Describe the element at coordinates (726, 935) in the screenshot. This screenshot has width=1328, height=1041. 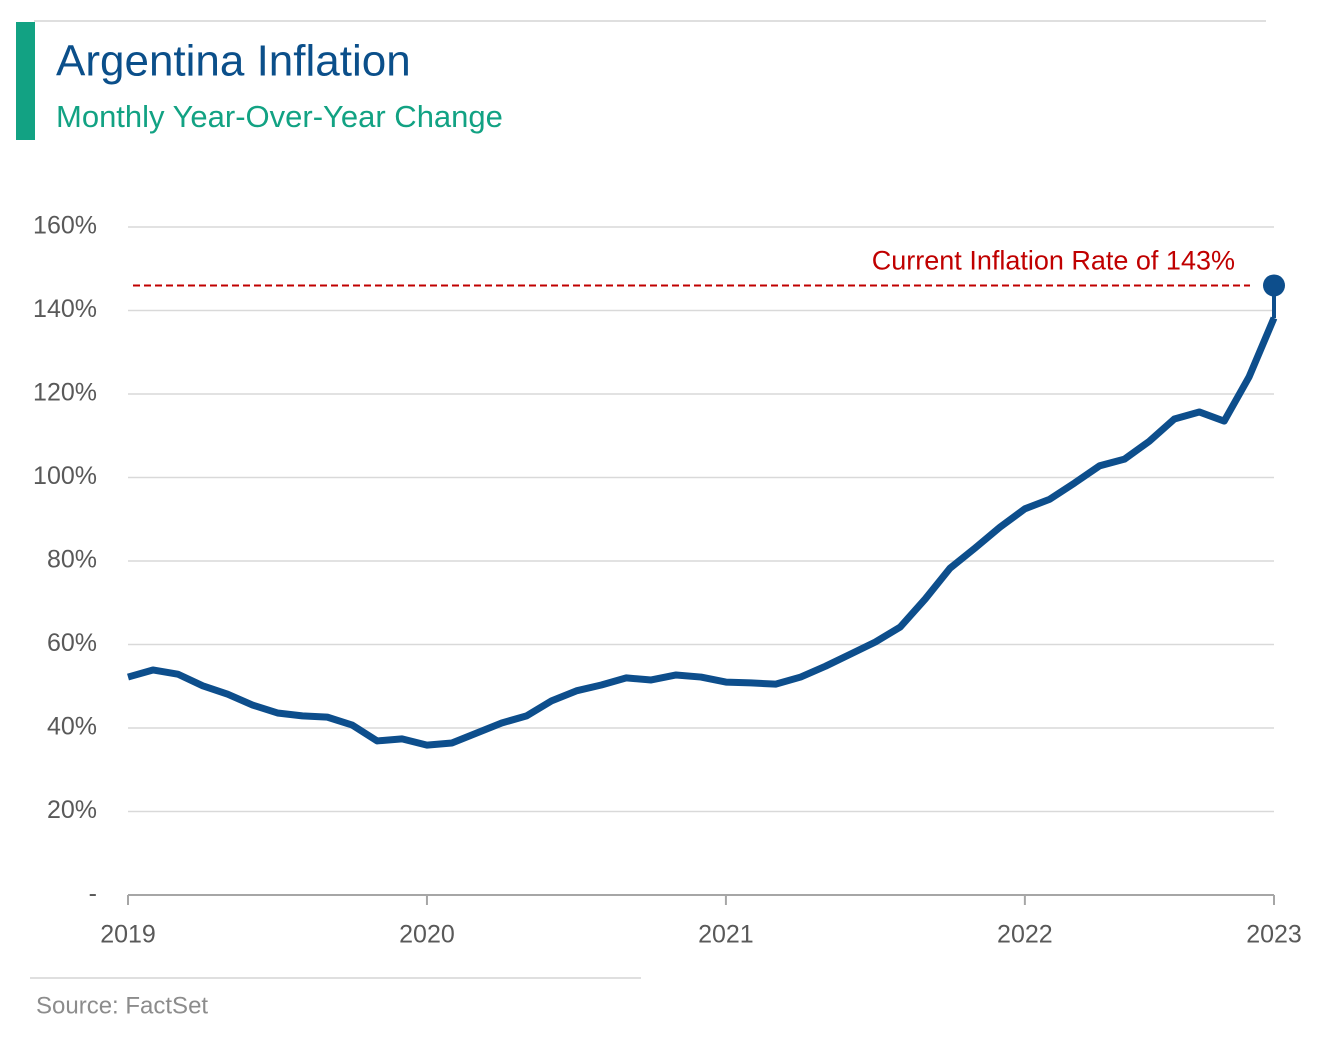
I see `x-tick-label: 2021` at that location.